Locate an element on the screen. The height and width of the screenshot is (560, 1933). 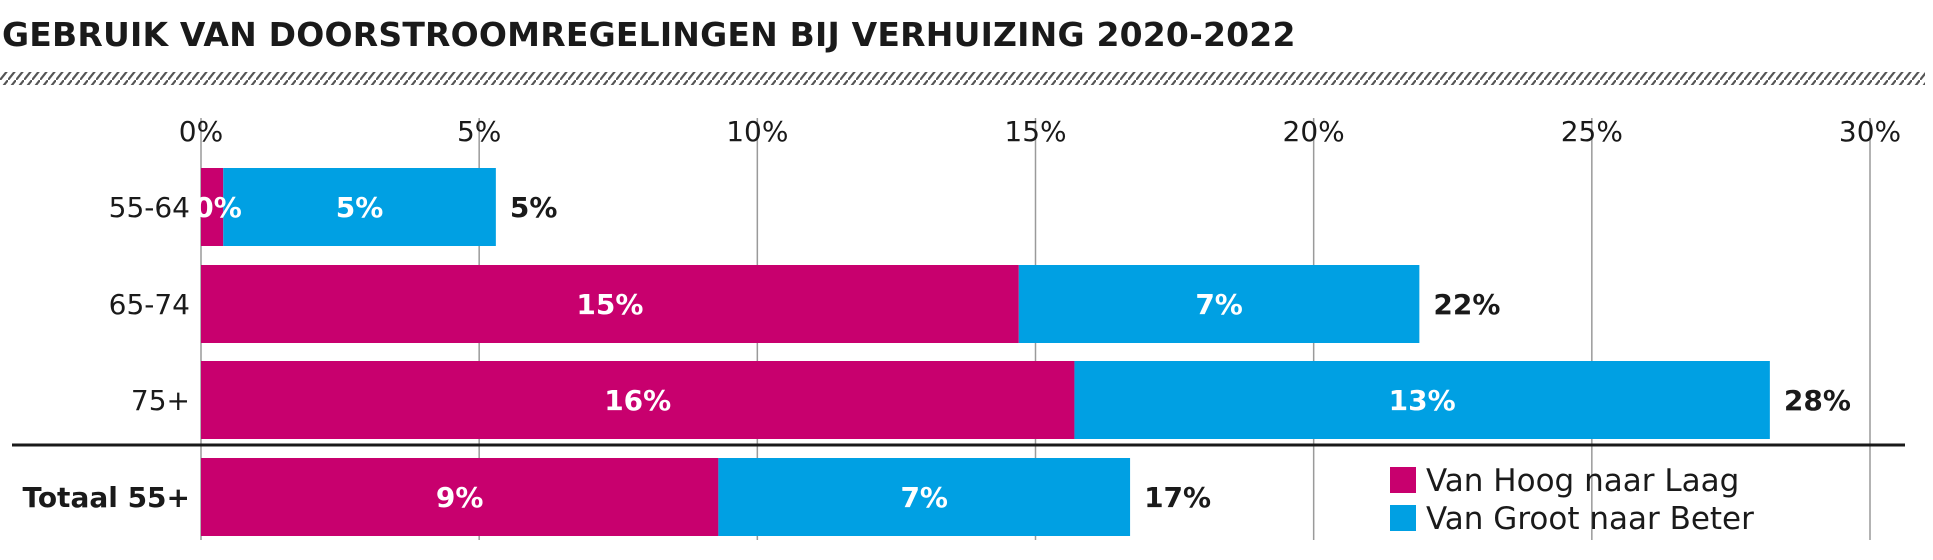
legend-label: Van Hoog naar Laag is located at coordinates (1582, 481).